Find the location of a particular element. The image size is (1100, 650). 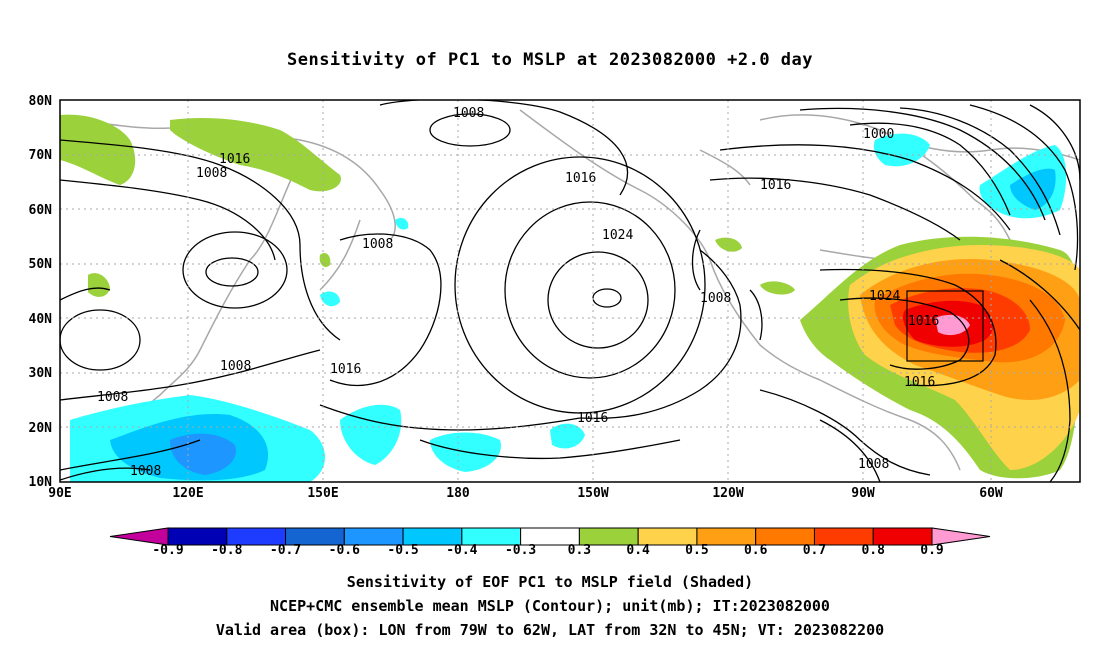

colorbar-tick-label: 0.8 is located at coordinates (873, 550).